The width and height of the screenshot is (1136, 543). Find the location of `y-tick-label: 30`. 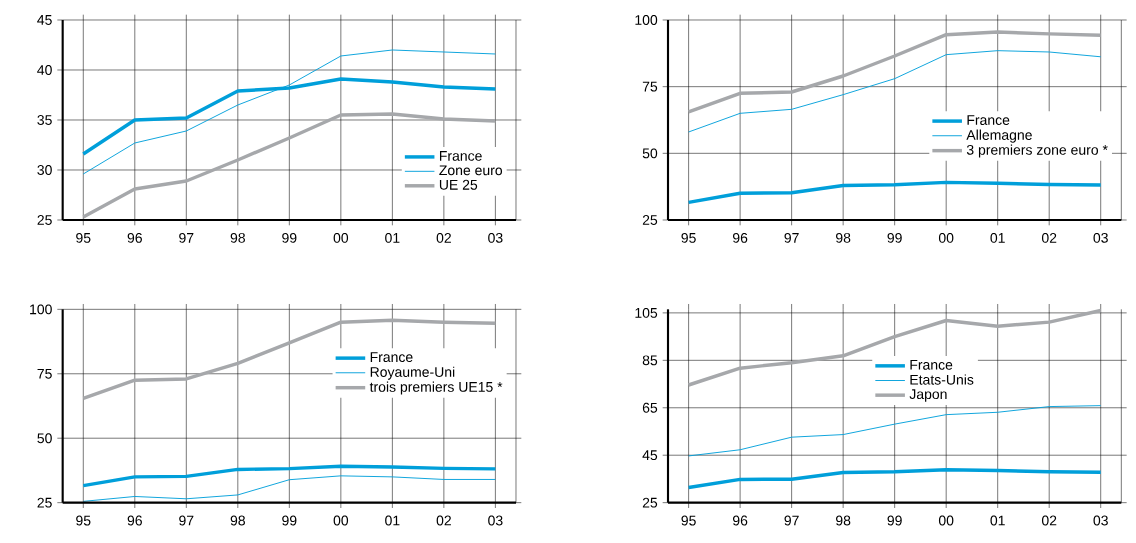

y-tick-label: 30 is located at coordinates (44, 170).